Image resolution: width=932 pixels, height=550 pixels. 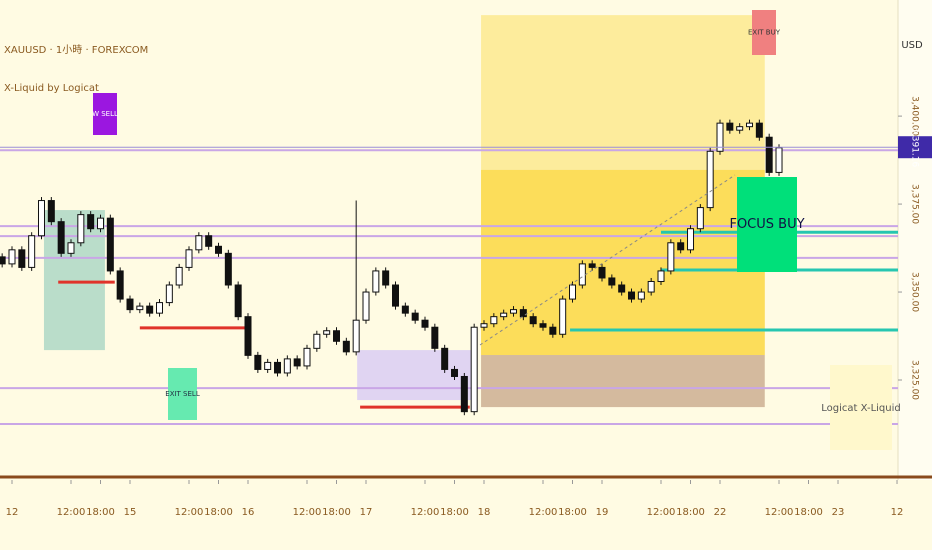 What do you see at coordinates (915, 380) in the screenshot?
I see `y-tick-label: 3,325.00` at bounding box center [915, 380].